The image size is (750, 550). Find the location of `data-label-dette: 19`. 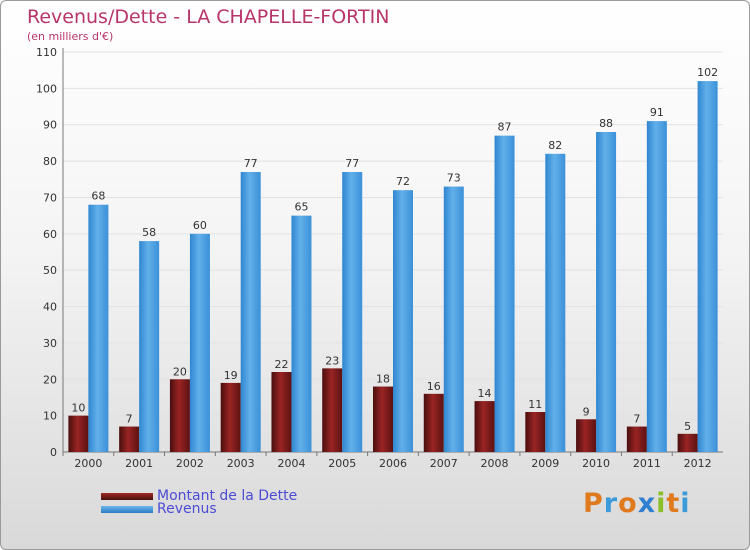

data-label-dette: 19 is located at coordinates (231, 375).